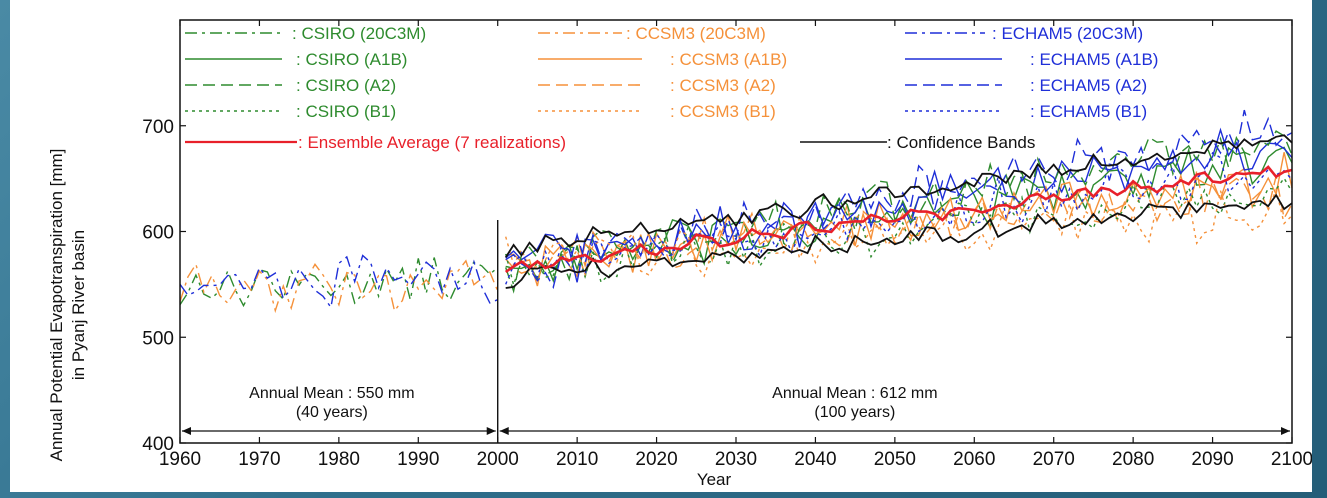 This screenshot has height=498, width=1327. I want to click on series-line-ccsm3-20c3m, so click(339, 286).